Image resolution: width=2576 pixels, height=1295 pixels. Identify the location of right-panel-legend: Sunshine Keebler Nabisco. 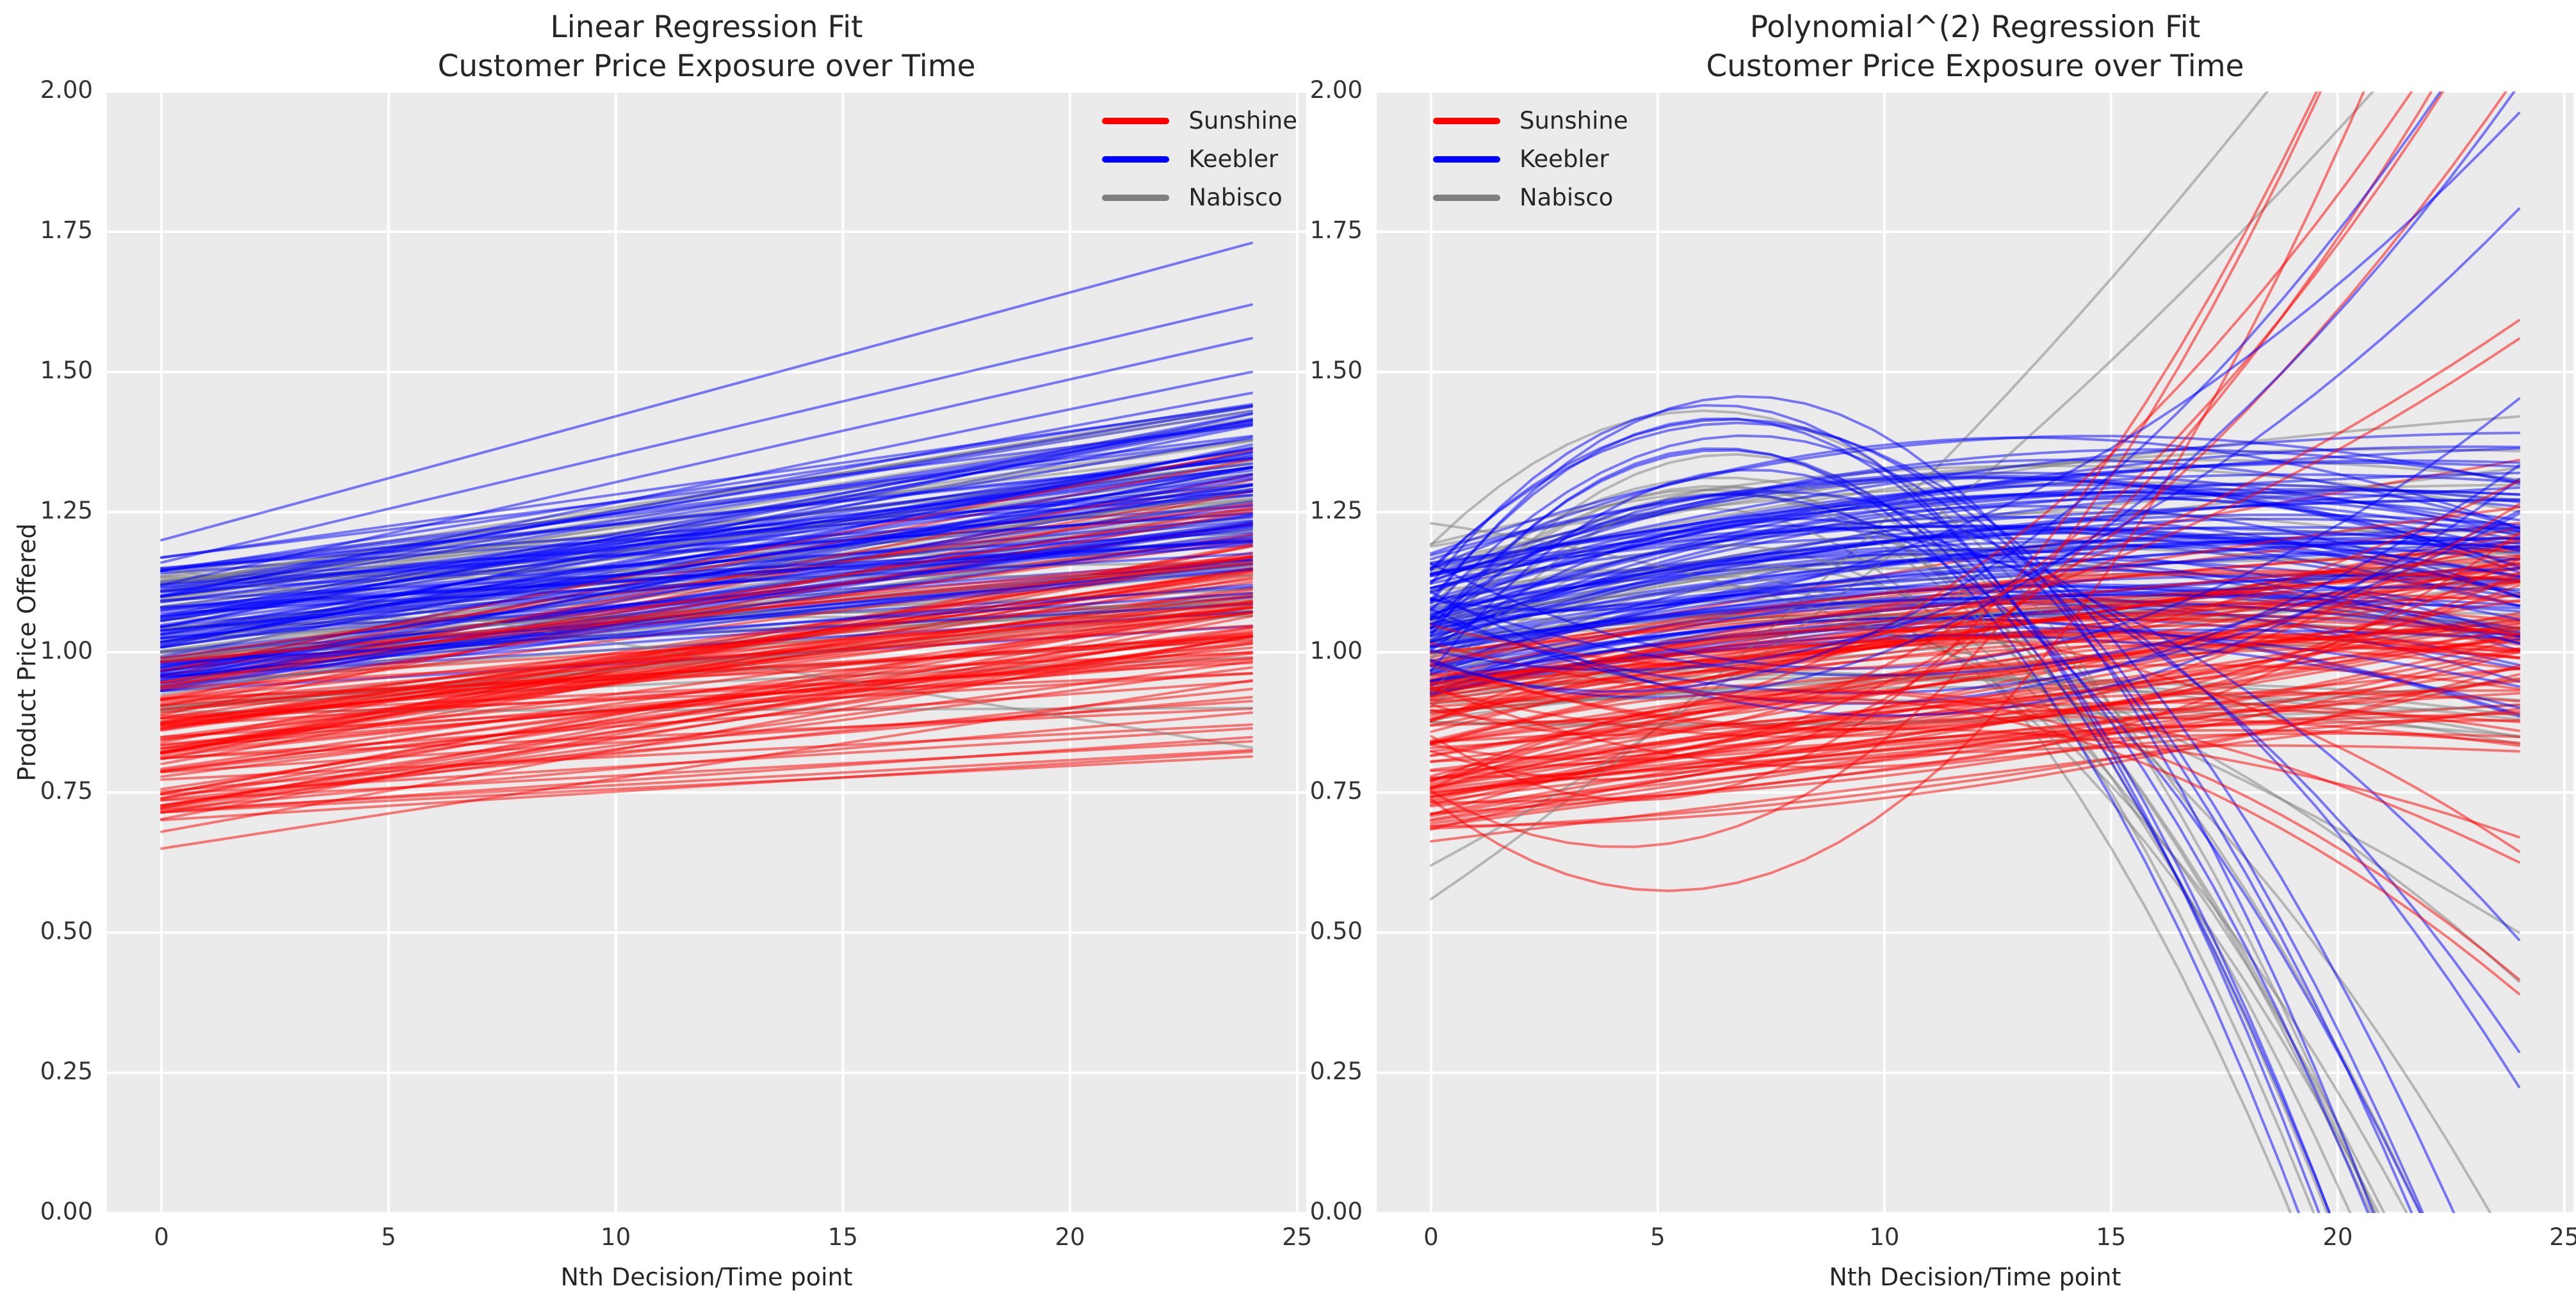
(1530, 159).